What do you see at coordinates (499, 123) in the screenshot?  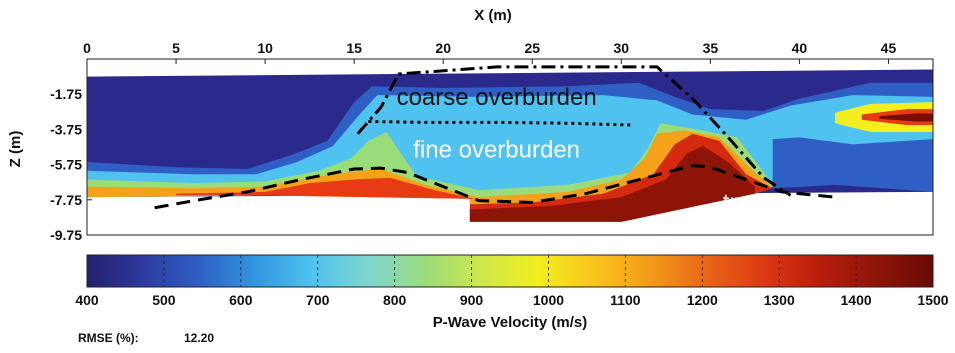 I see `boundary-fine` at bounding box center [499, 123].